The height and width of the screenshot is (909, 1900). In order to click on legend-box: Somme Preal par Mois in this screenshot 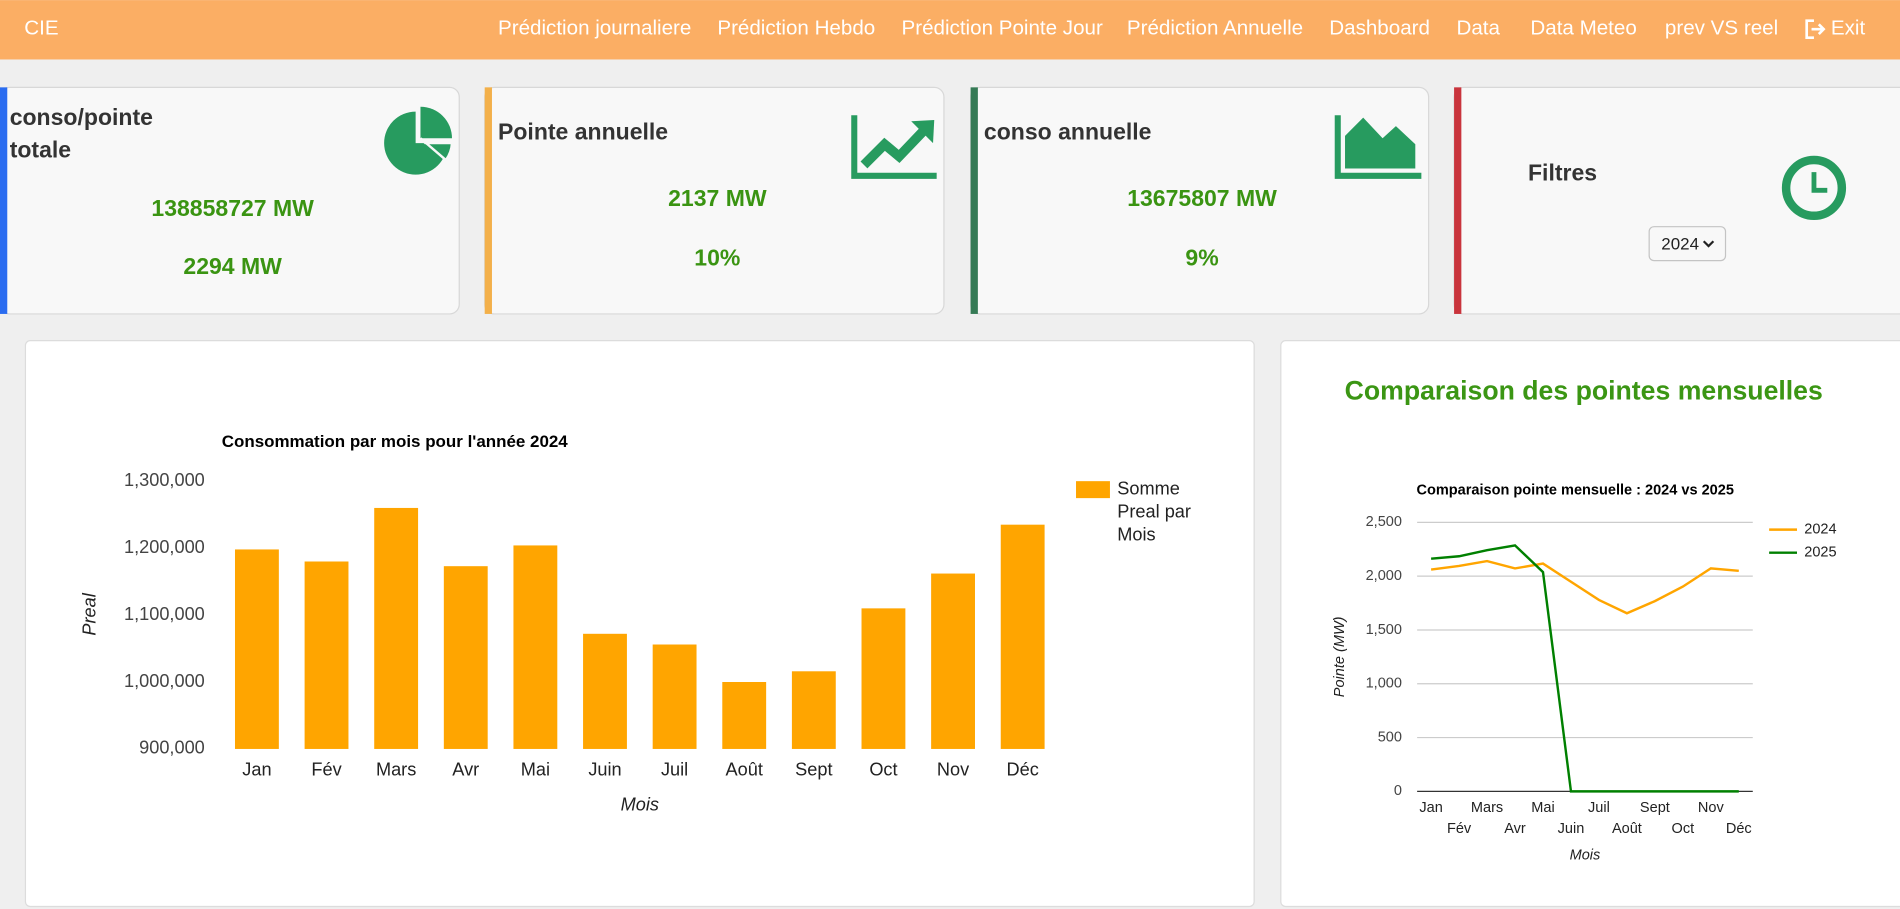, I will do `click(1154, 512)`.